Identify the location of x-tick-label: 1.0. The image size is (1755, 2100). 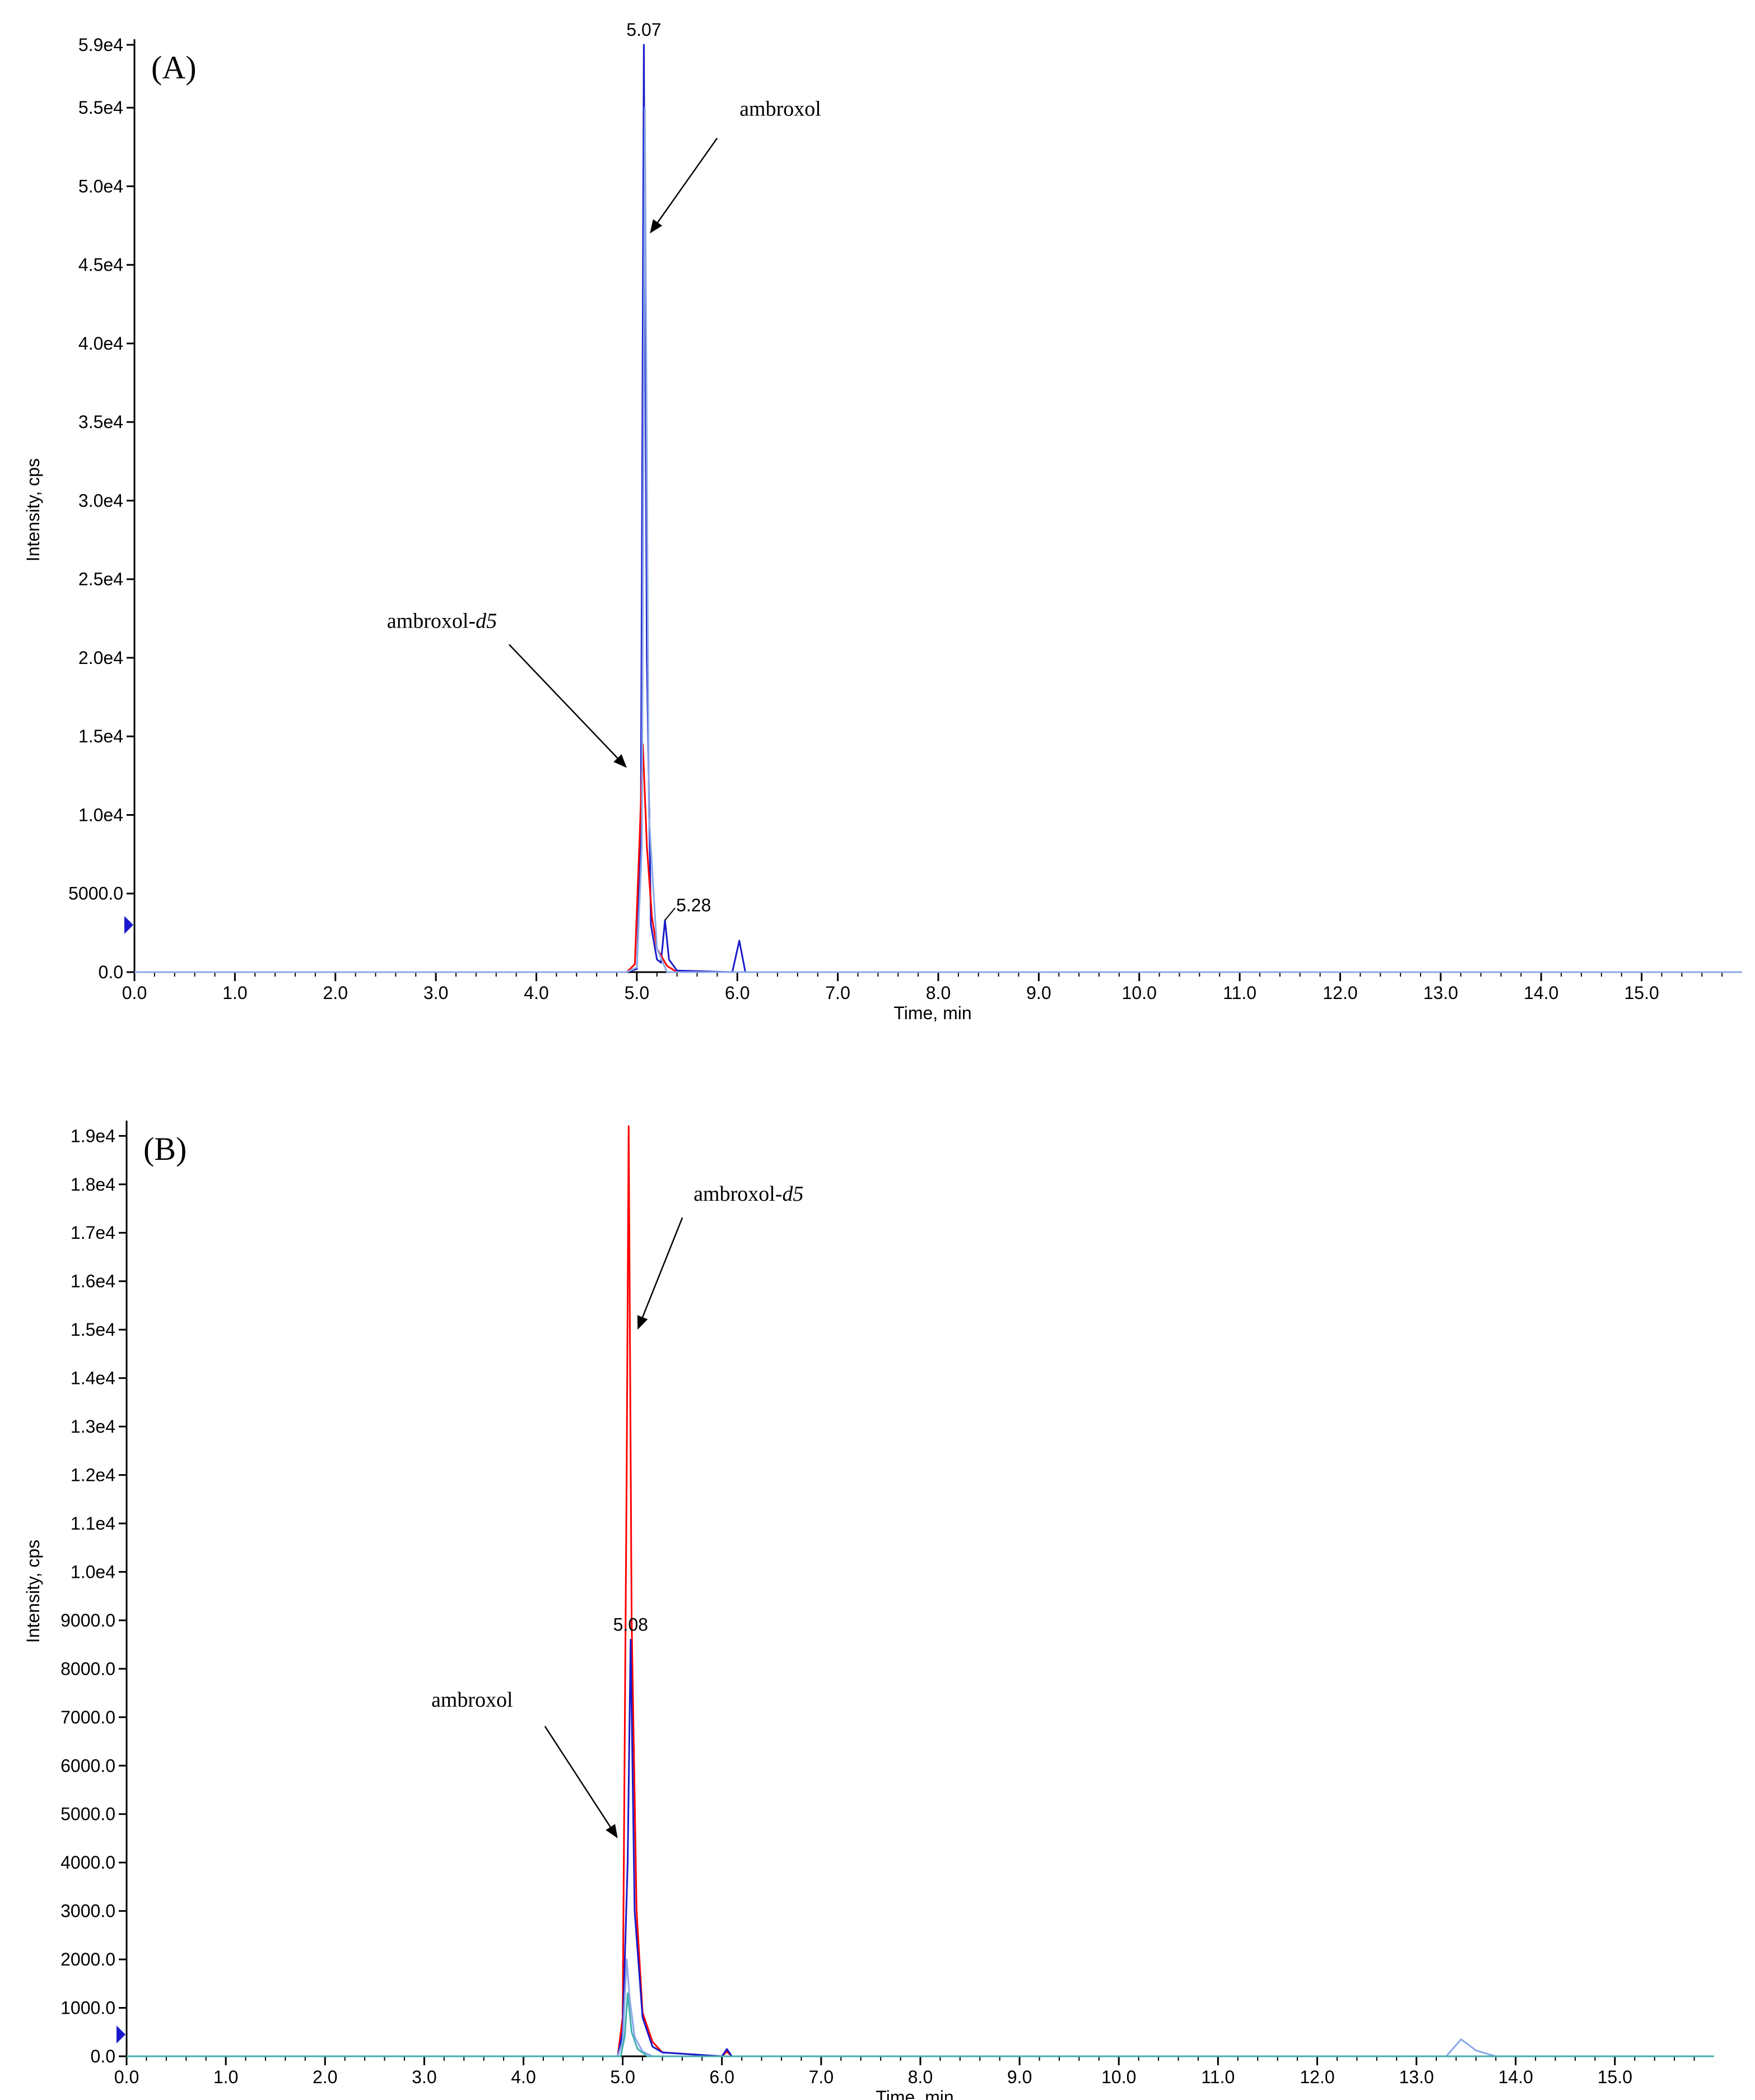
(225, 2077).